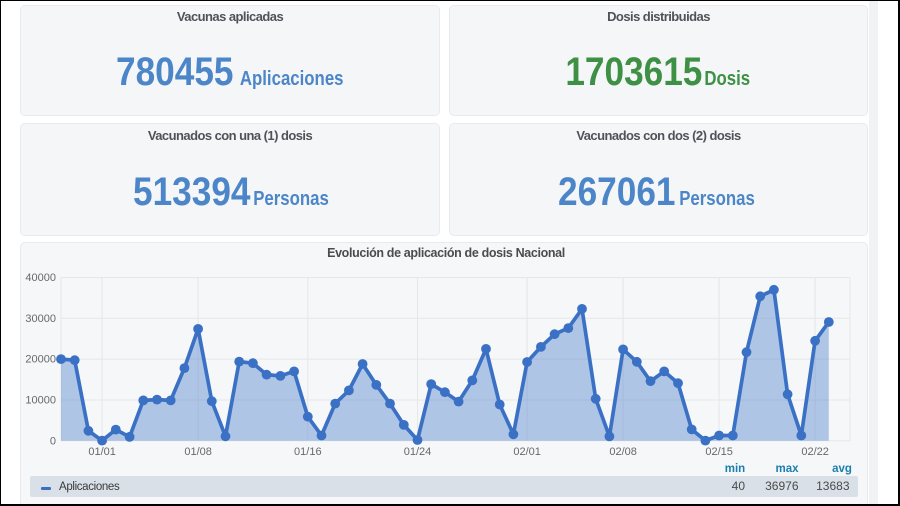 The height and width of the screenshot is (506, 900). Describe the element at coordinates (719, 452) in the screenshot. I see `svg-text: 02/15` at that location.